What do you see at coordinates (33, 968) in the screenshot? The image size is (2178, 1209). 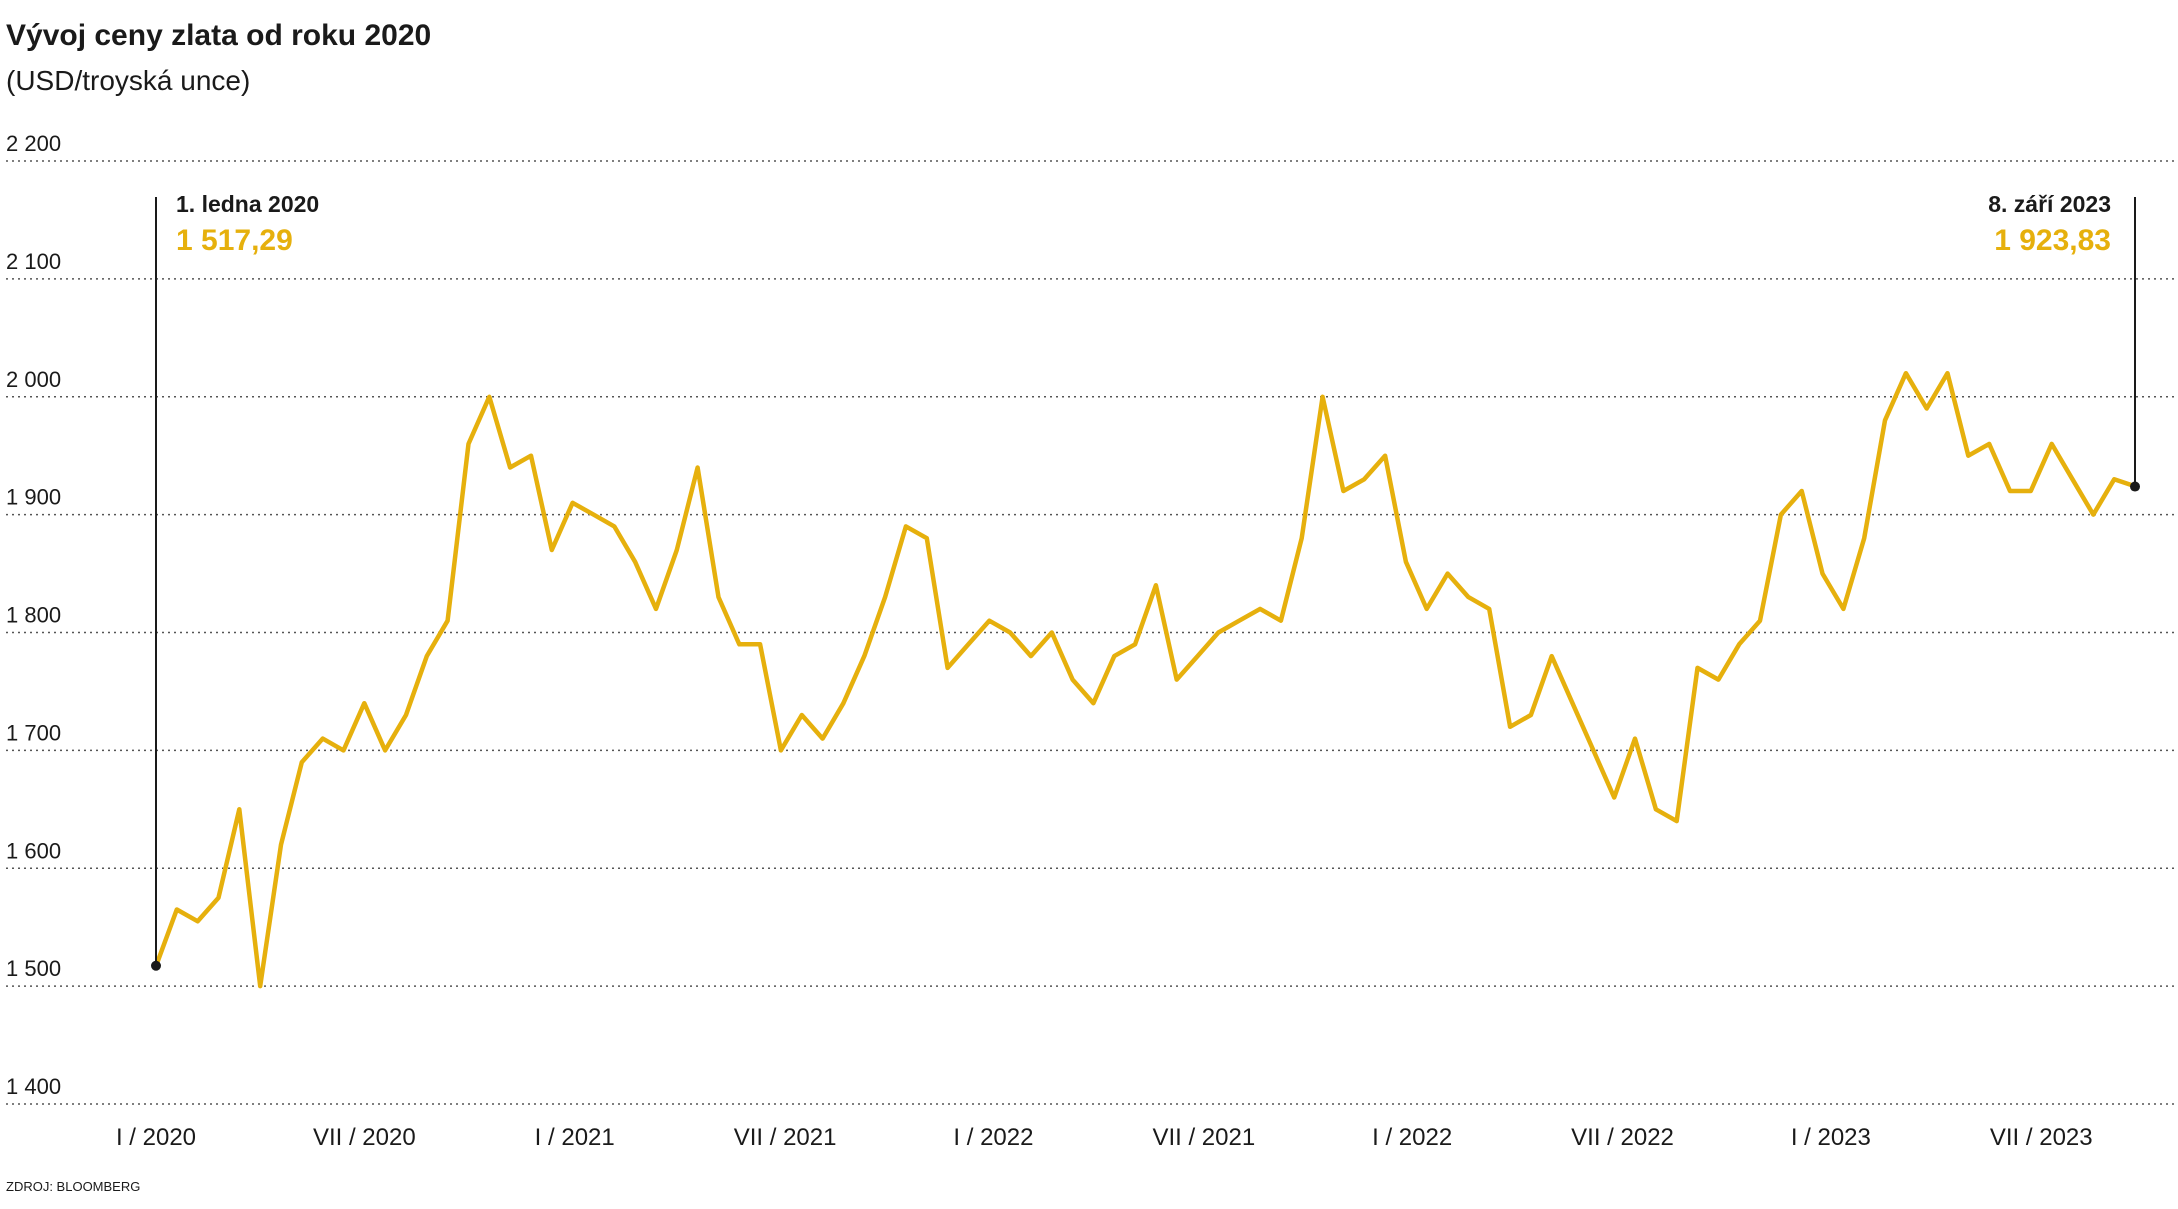 I see `y-tick-label: 1 500` at bounding box center [33, 968].